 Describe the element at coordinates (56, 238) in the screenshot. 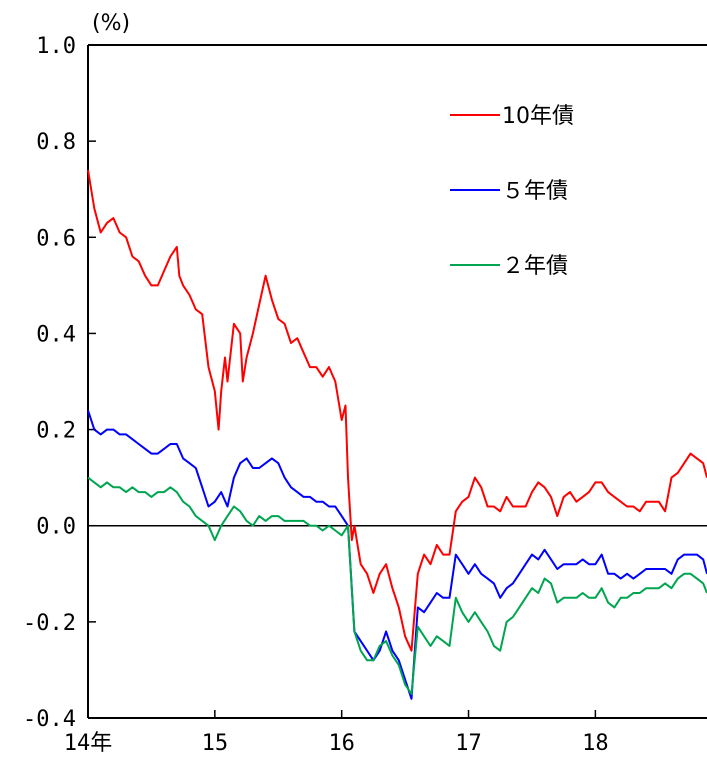

I see `y-tick-label: 0.6` at that location.